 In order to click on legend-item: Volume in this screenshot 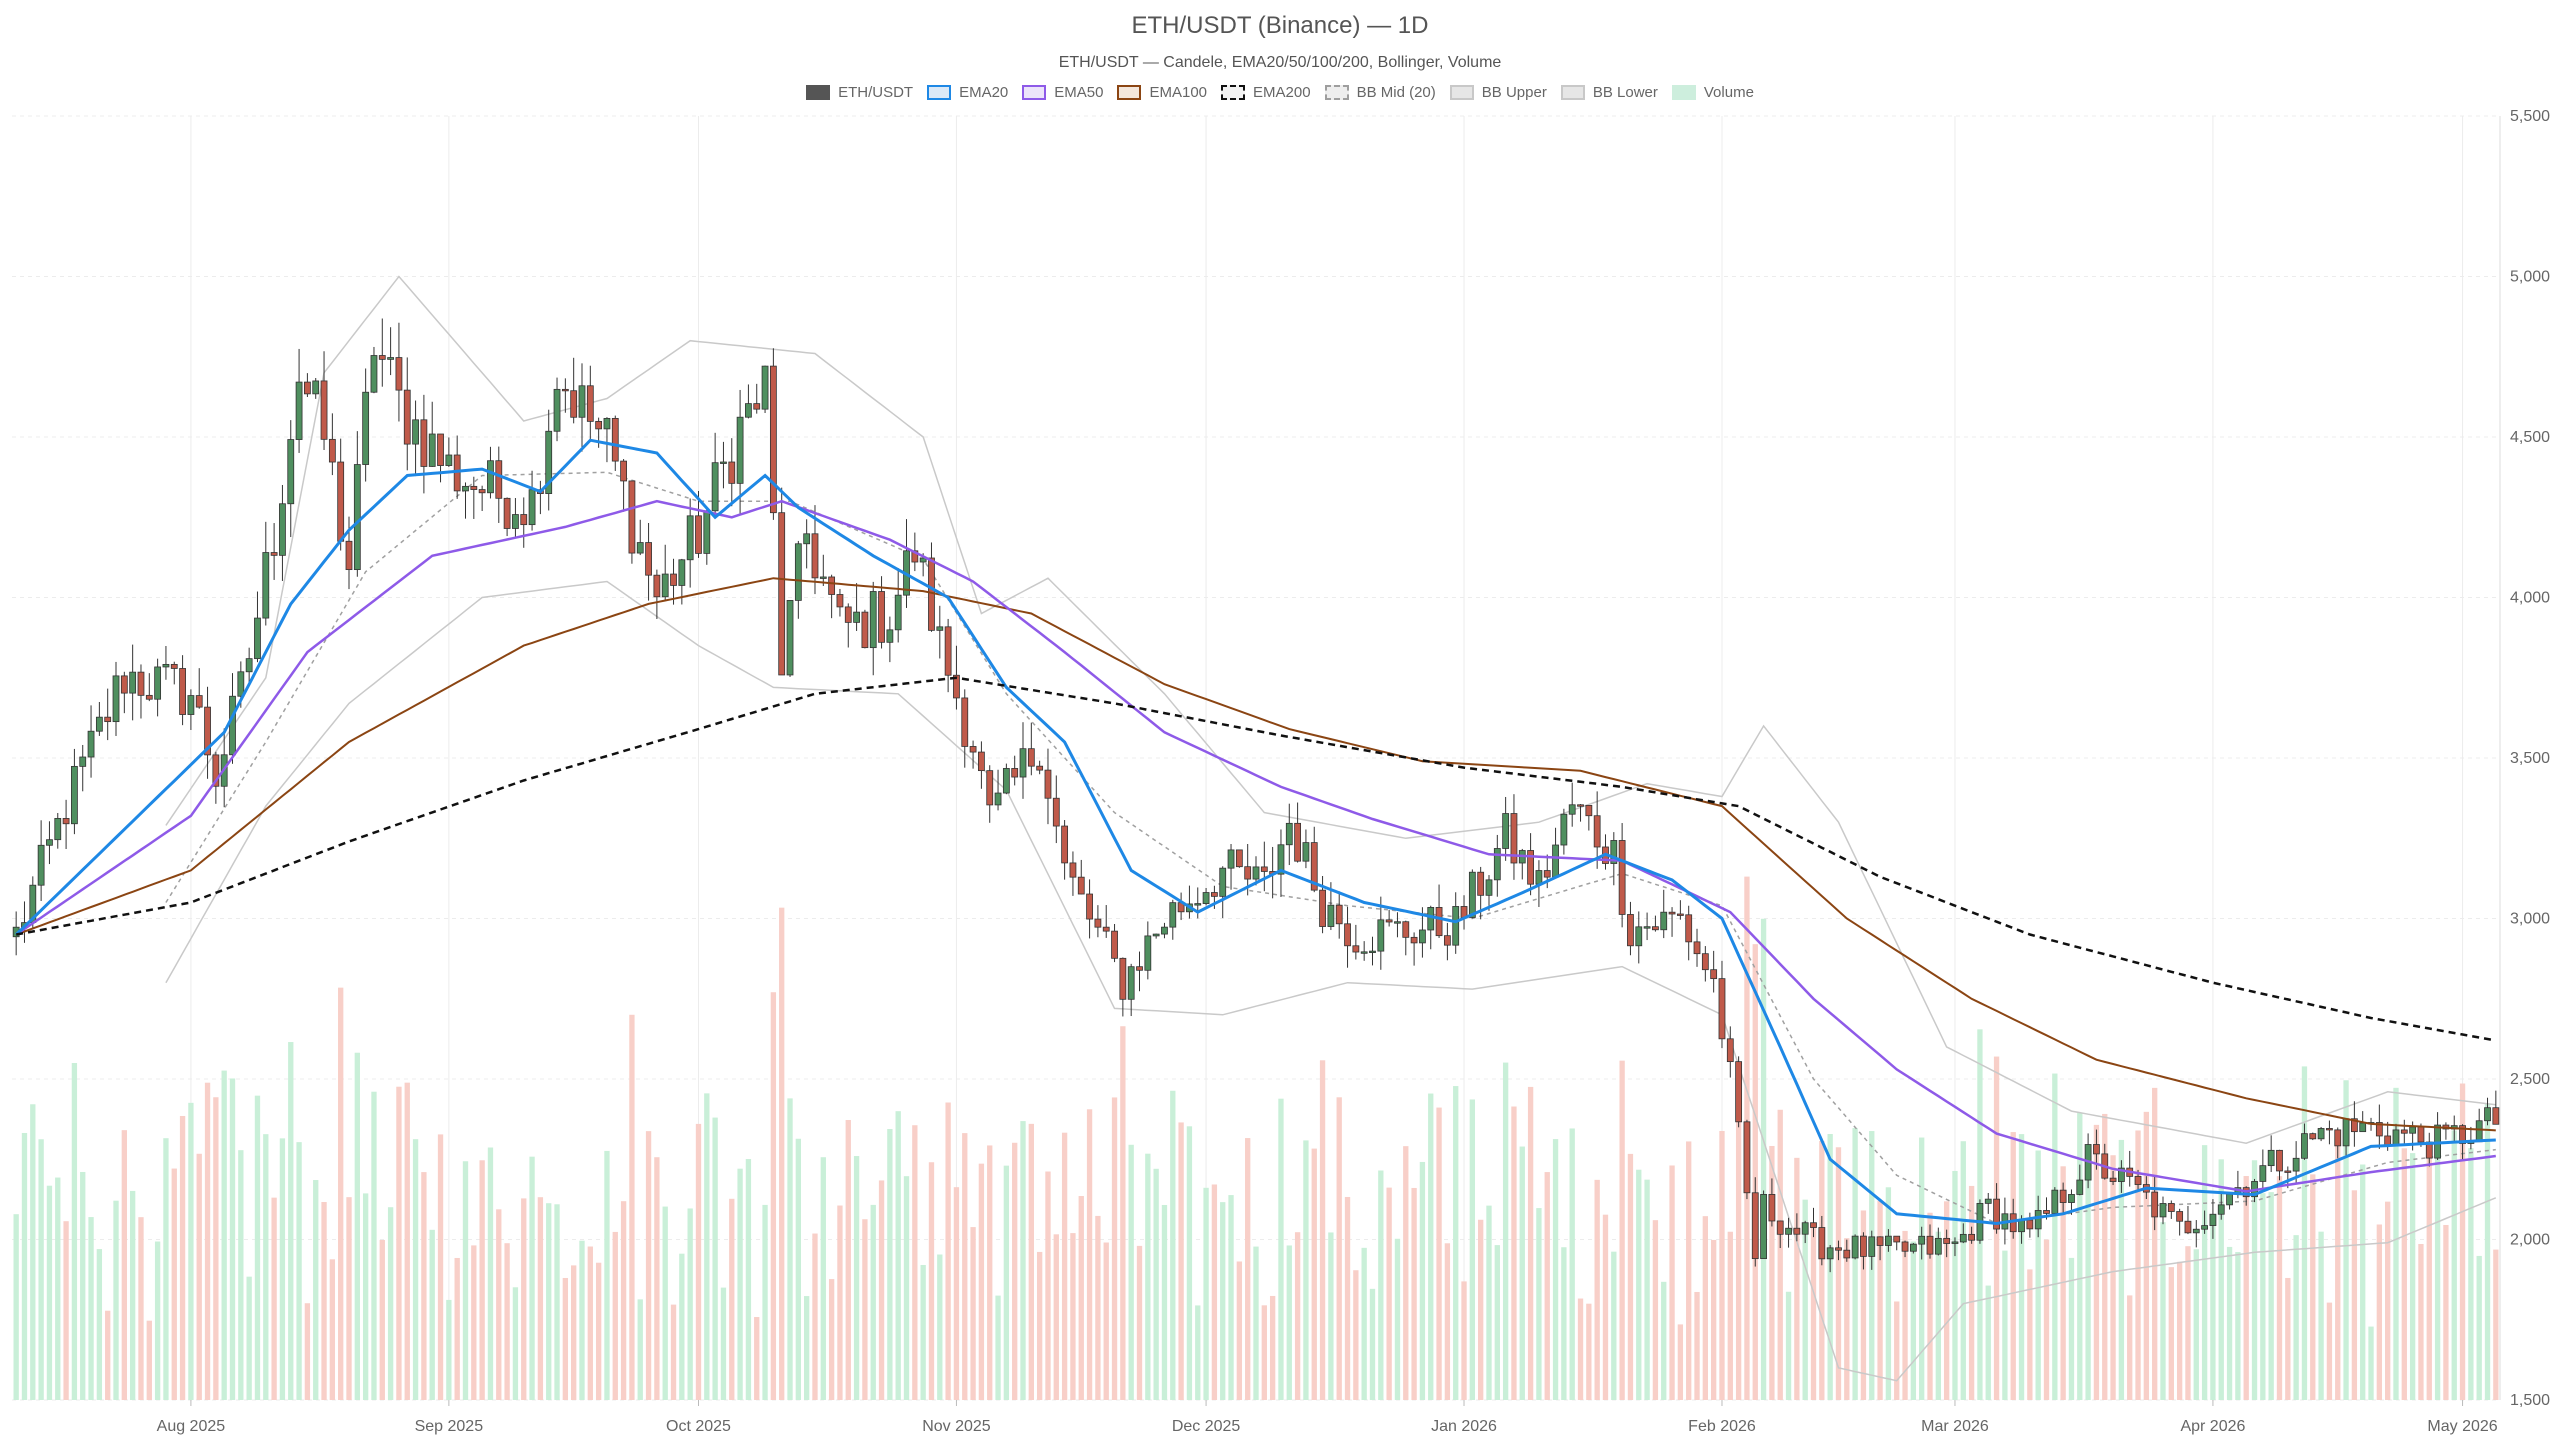, I will do `click(1712, 92)`.